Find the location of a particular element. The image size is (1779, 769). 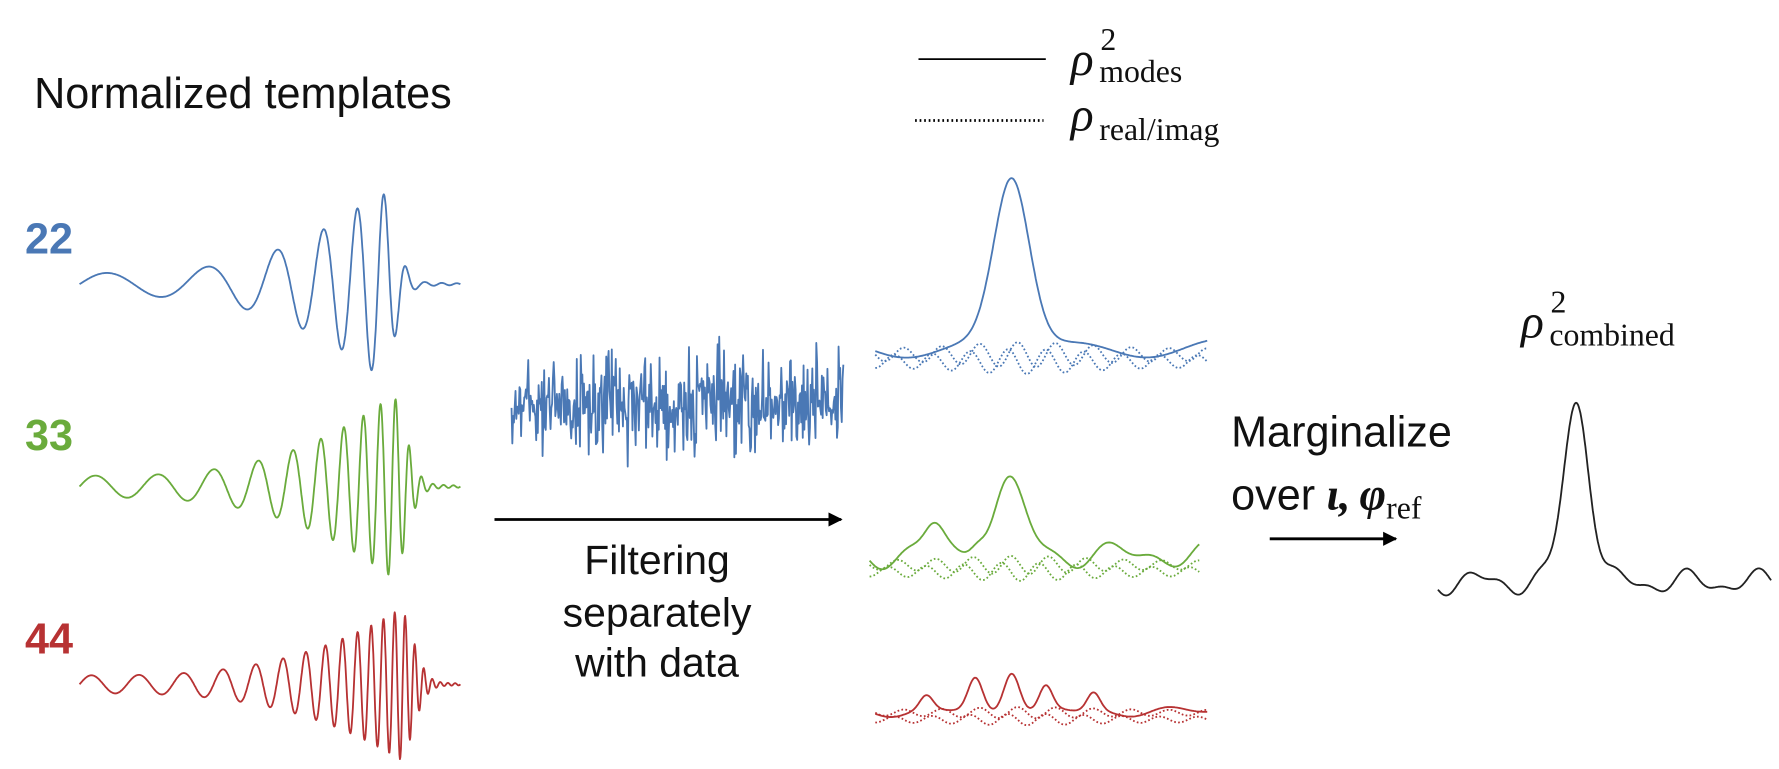

mode-label: 44 is located at coordinates (49, 640).